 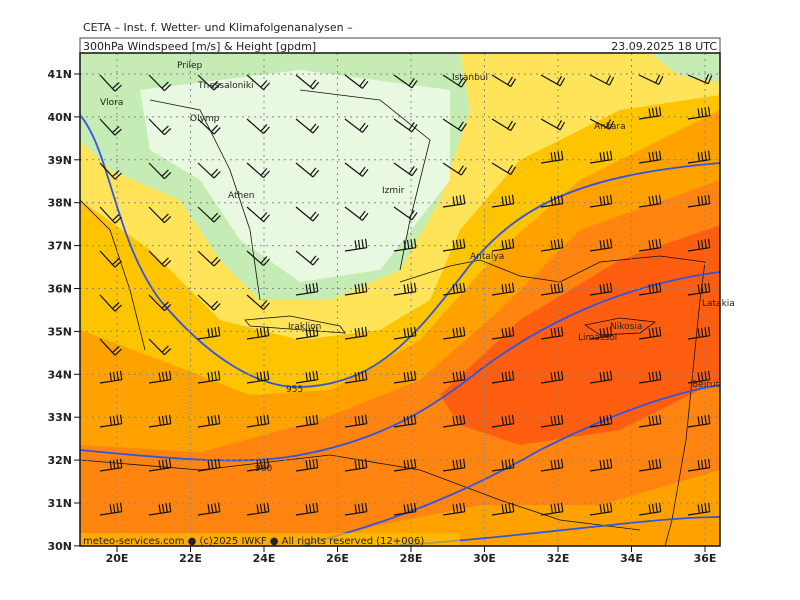 I want to click on lon-label: 24E, so click(x=264, y=558).